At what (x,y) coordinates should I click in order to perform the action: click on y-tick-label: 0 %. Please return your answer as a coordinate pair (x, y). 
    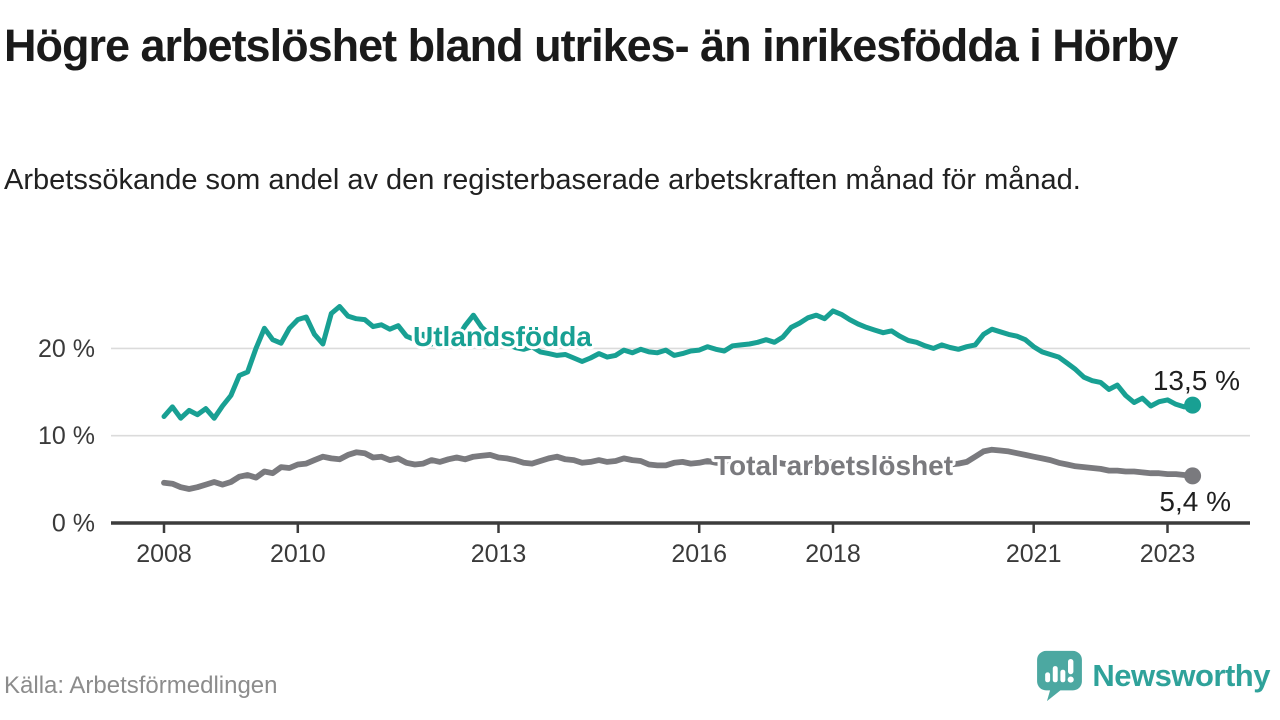
    Looking at the image, I should click on (73, 524).